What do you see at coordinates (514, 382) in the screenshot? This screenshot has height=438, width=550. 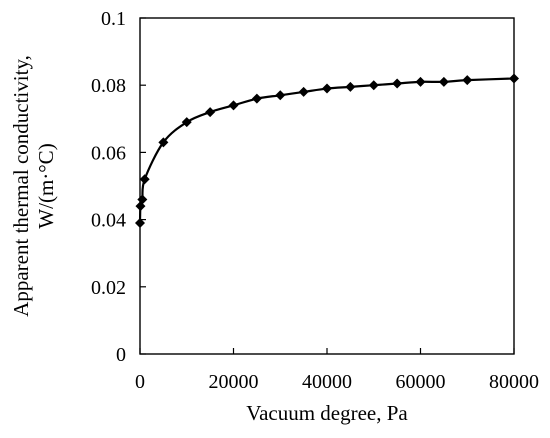 I see `x-tick-label: 80000` at bounding box center [514, 382].